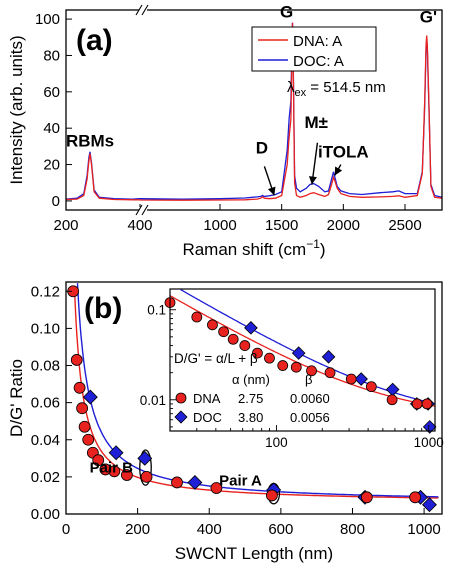 The height and width of the screenshot is (571, 450). What do you see at coordinates (45, 440) in the screenshot?
I see `panel-b-y-tick-label: 0.04` at bounding box center [45, 440].